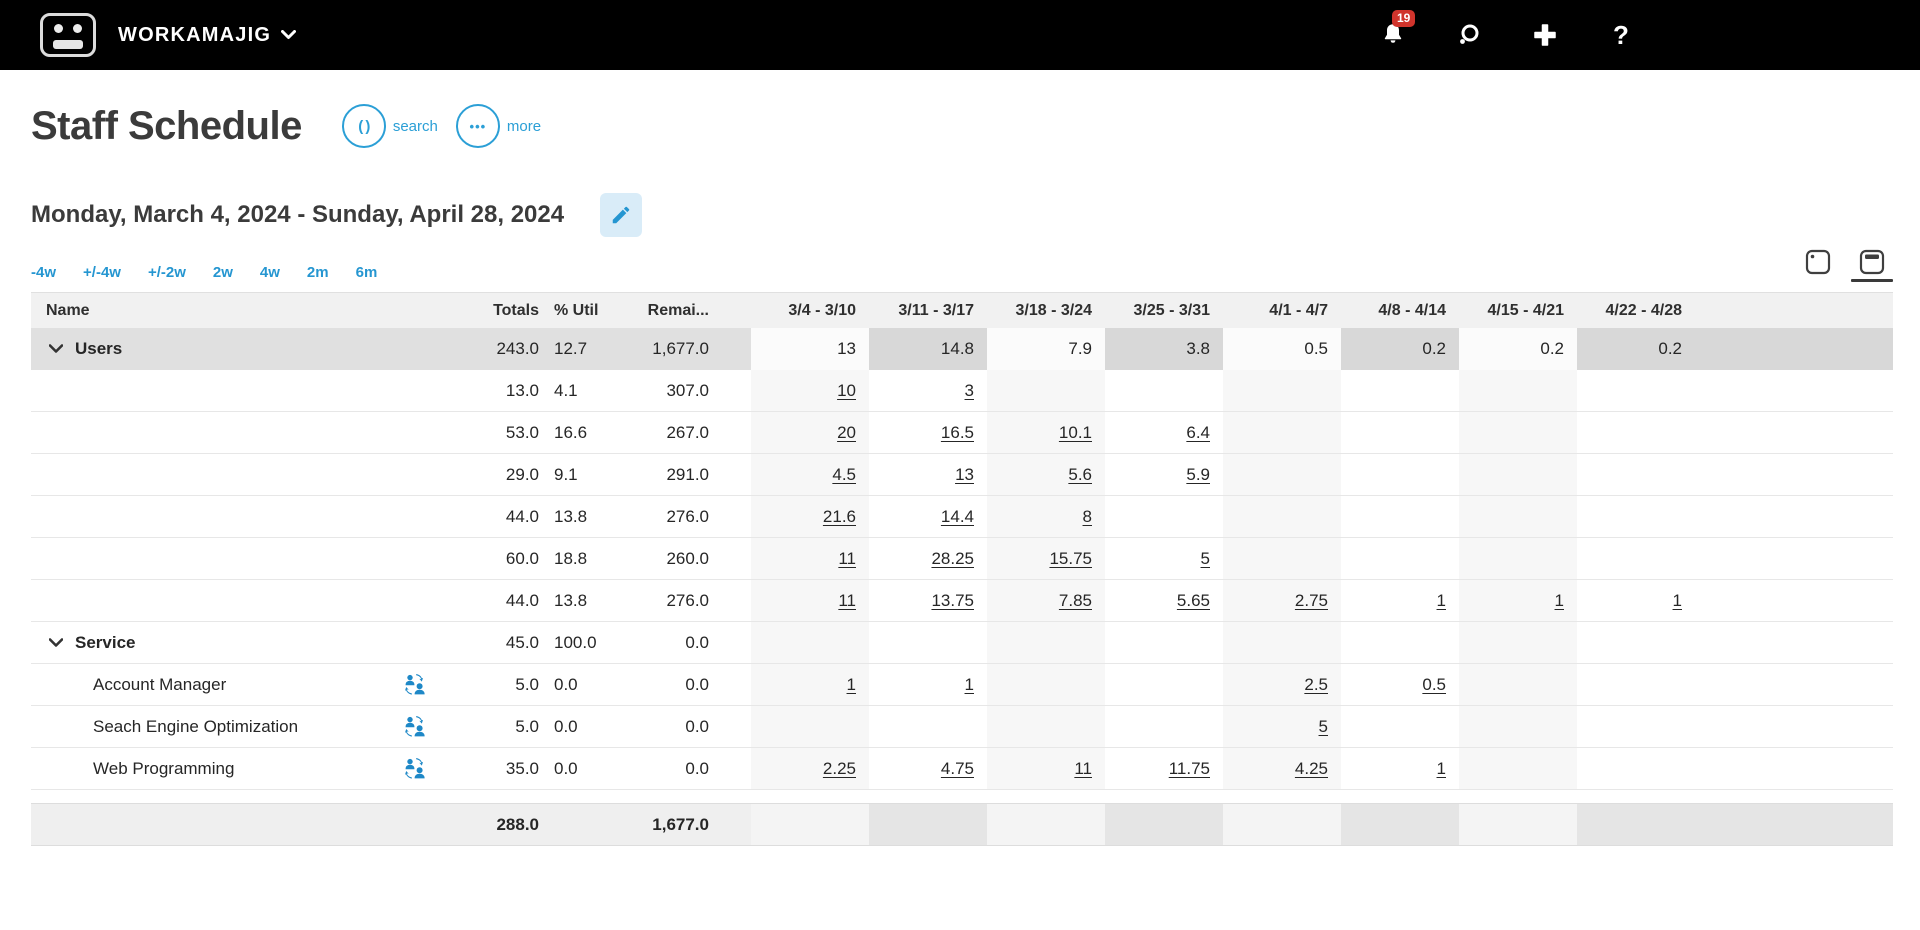  Describe the element at coordinates (58, 28) in the screenshot. I see `logo-eye` at that location.